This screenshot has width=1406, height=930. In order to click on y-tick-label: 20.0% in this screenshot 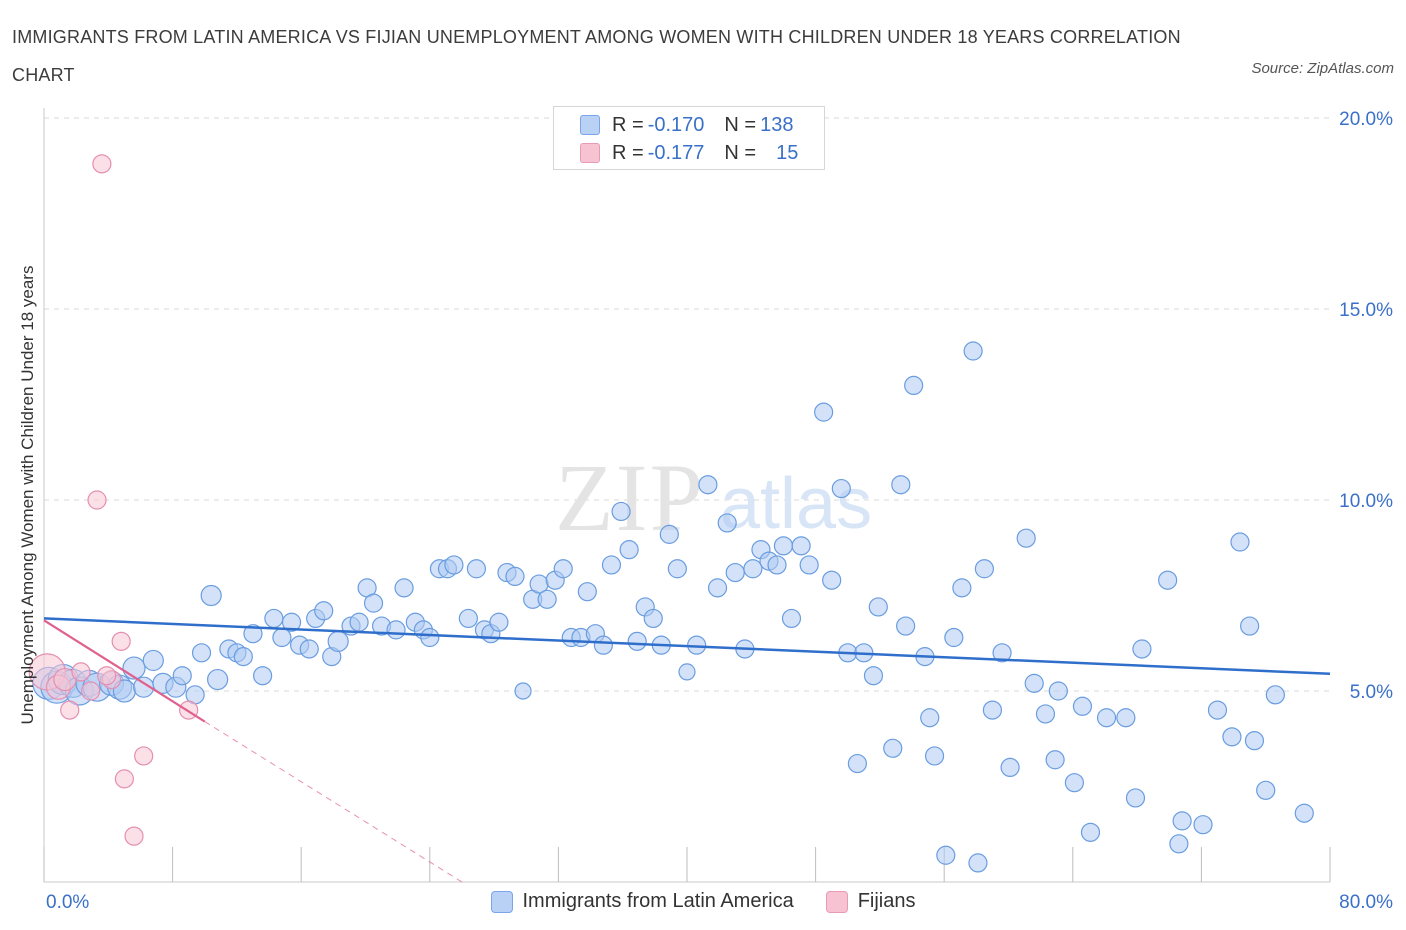, I will do `click(1366, 119)`.